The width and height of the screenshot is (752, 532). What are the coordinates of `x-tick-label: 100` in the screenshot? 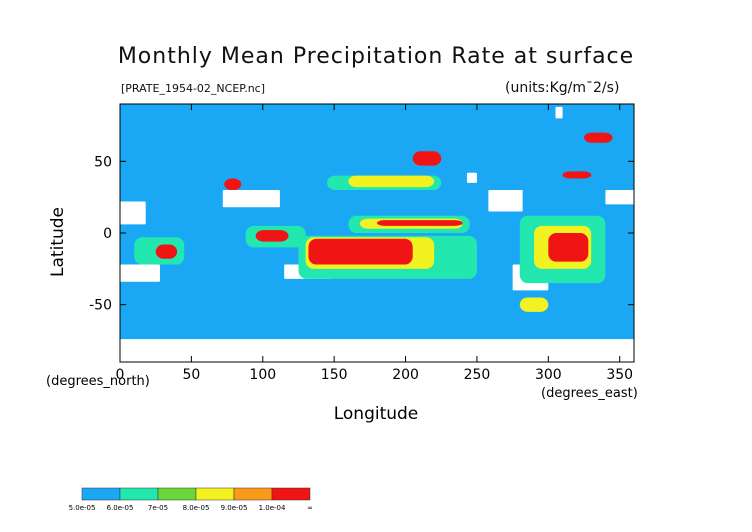 It's located at (262, 375).